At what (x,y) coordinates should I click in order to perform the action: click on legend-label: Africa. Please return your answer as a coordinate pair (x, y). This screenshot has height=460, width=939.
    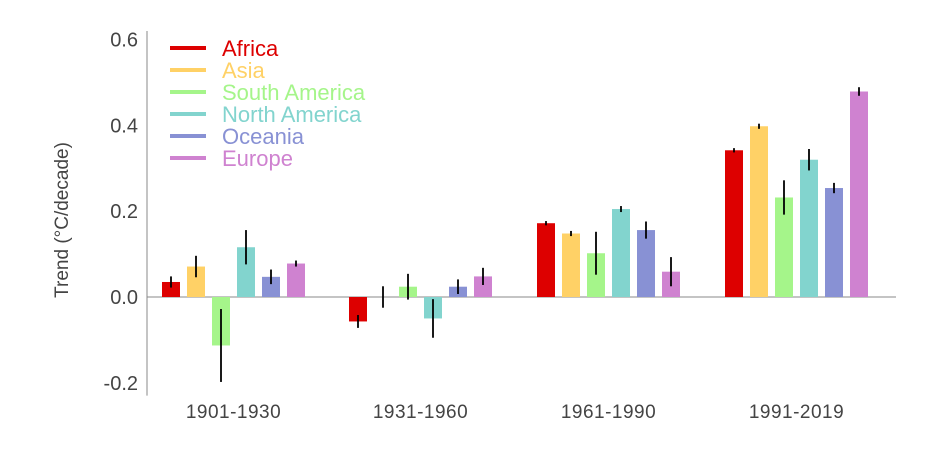
    Looking at the image, I should click on (250, 48).